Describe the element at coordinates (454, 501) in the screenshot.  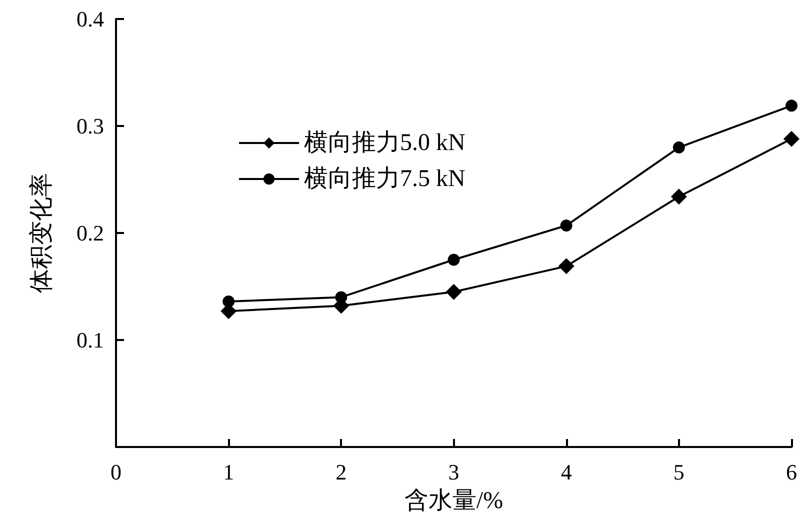
I see `x-axis-title: 含水量/%` at that location.